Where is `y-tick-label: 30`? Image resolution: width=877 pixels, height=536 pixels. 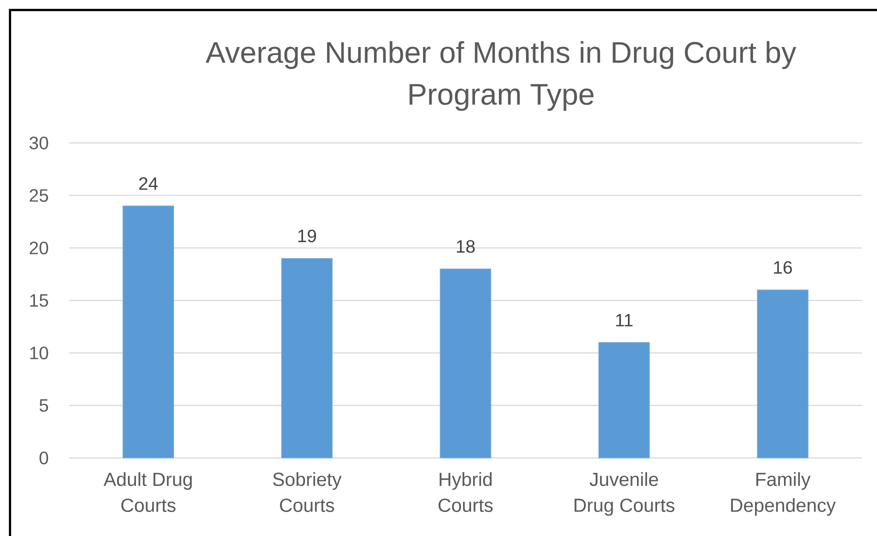
y-tick-label: 30 is located at coordinates (39, 143).